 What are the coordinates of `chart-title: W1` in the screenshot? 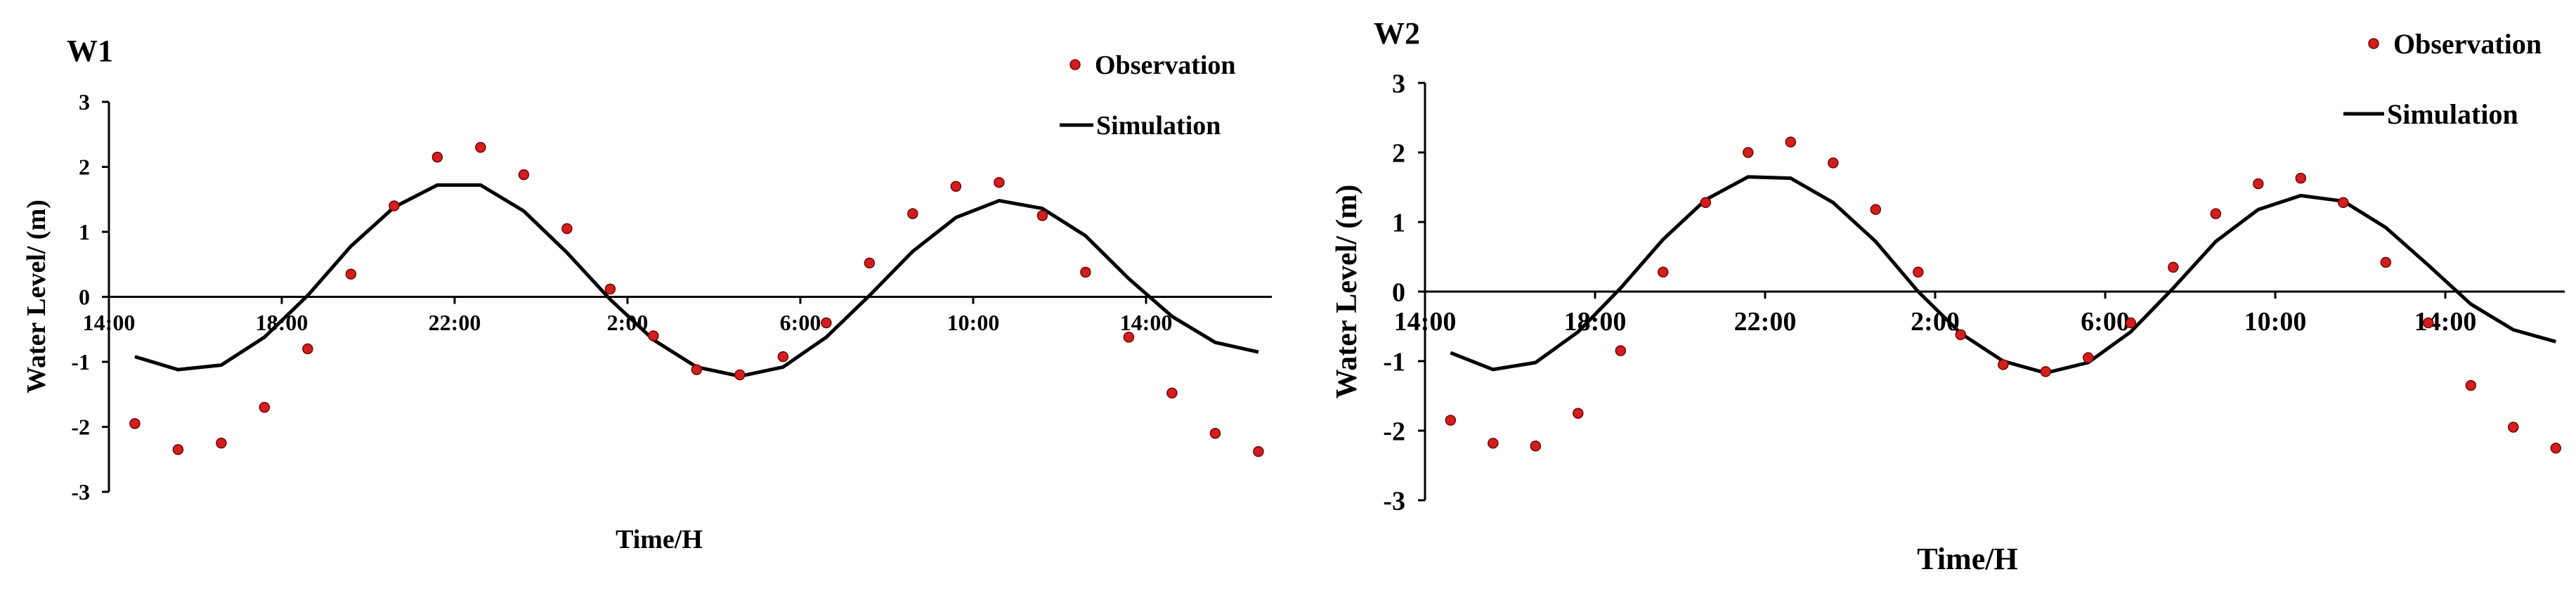 It's located at (90, 51).